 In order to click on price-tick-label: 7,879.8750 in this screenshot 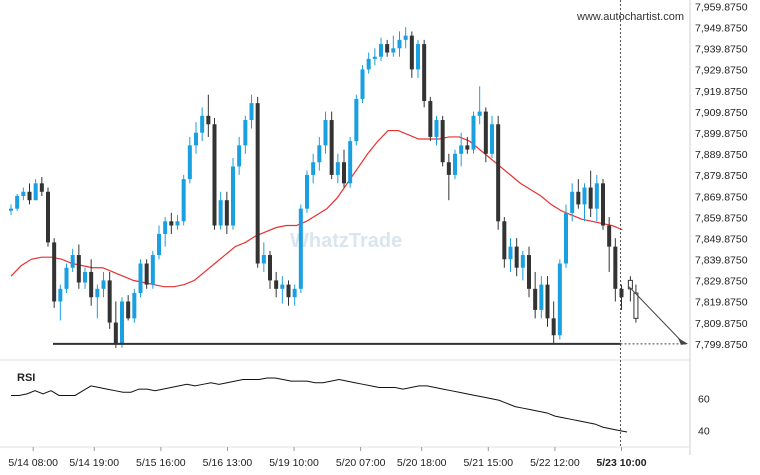, I will do `click(721, 176)`.